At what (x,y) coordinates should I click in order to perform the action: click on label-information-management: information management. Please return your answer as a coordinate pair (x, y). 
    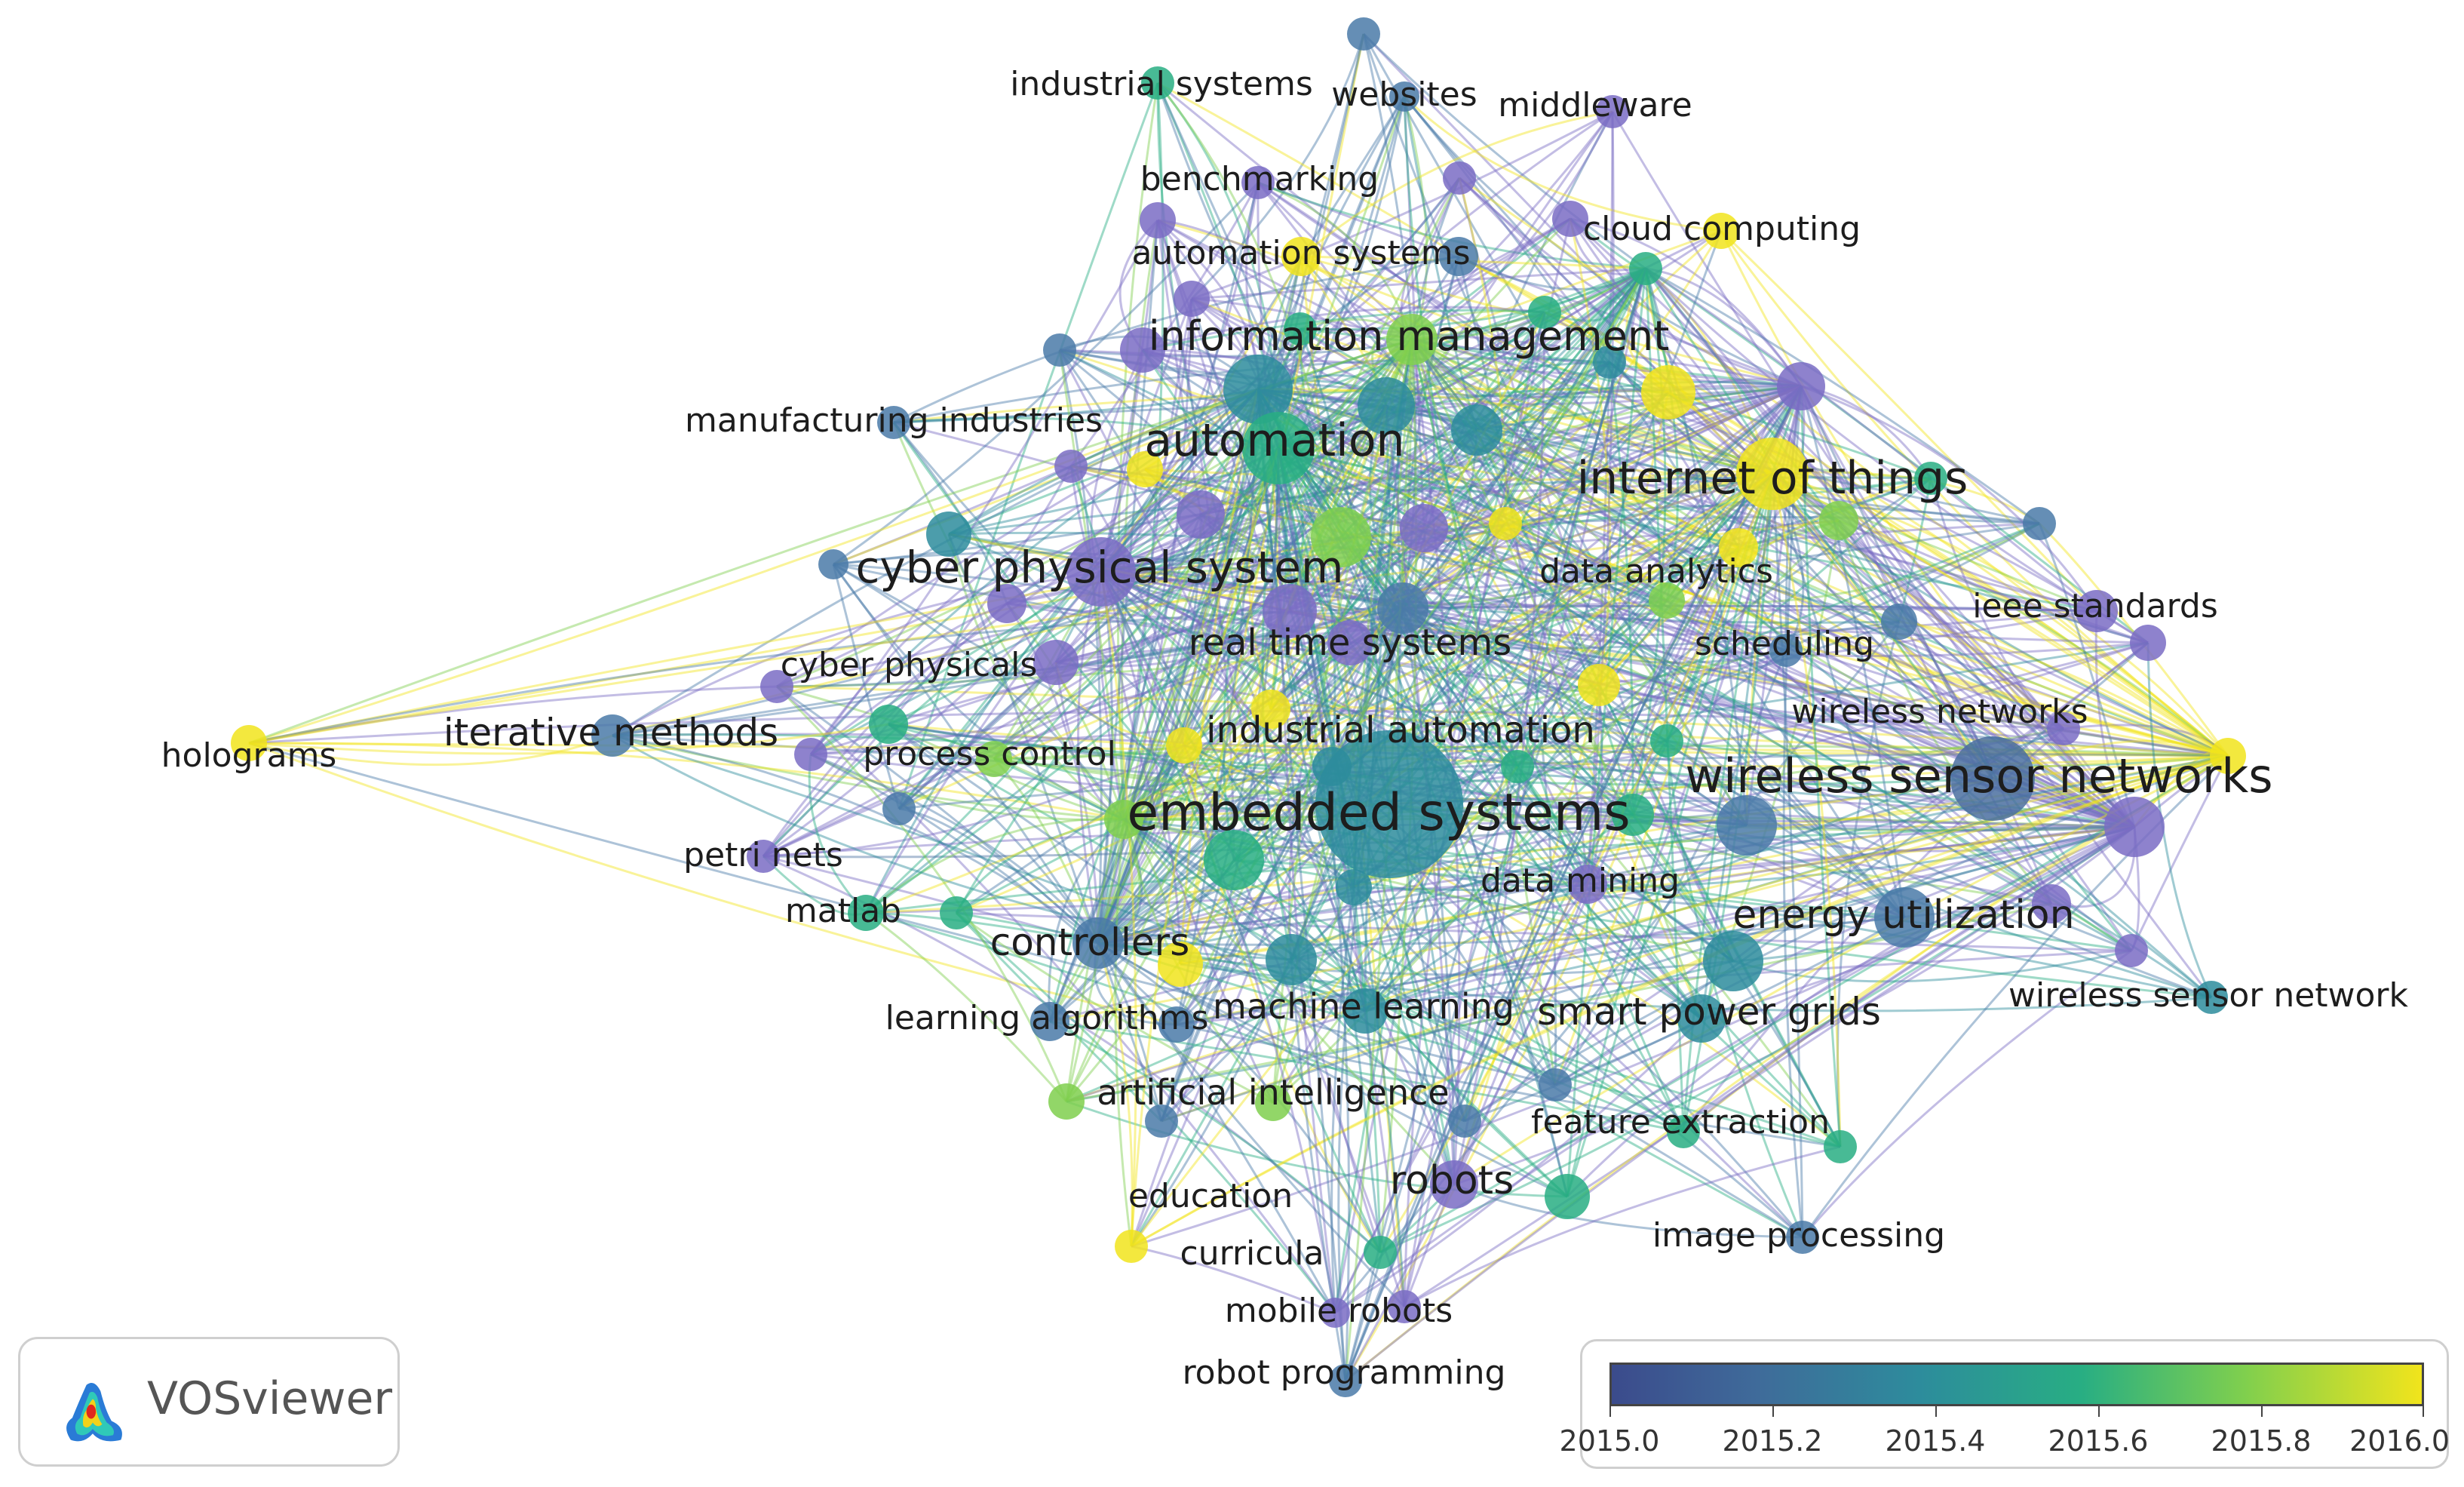
    Looking at the image, I should click on (1410, 336).